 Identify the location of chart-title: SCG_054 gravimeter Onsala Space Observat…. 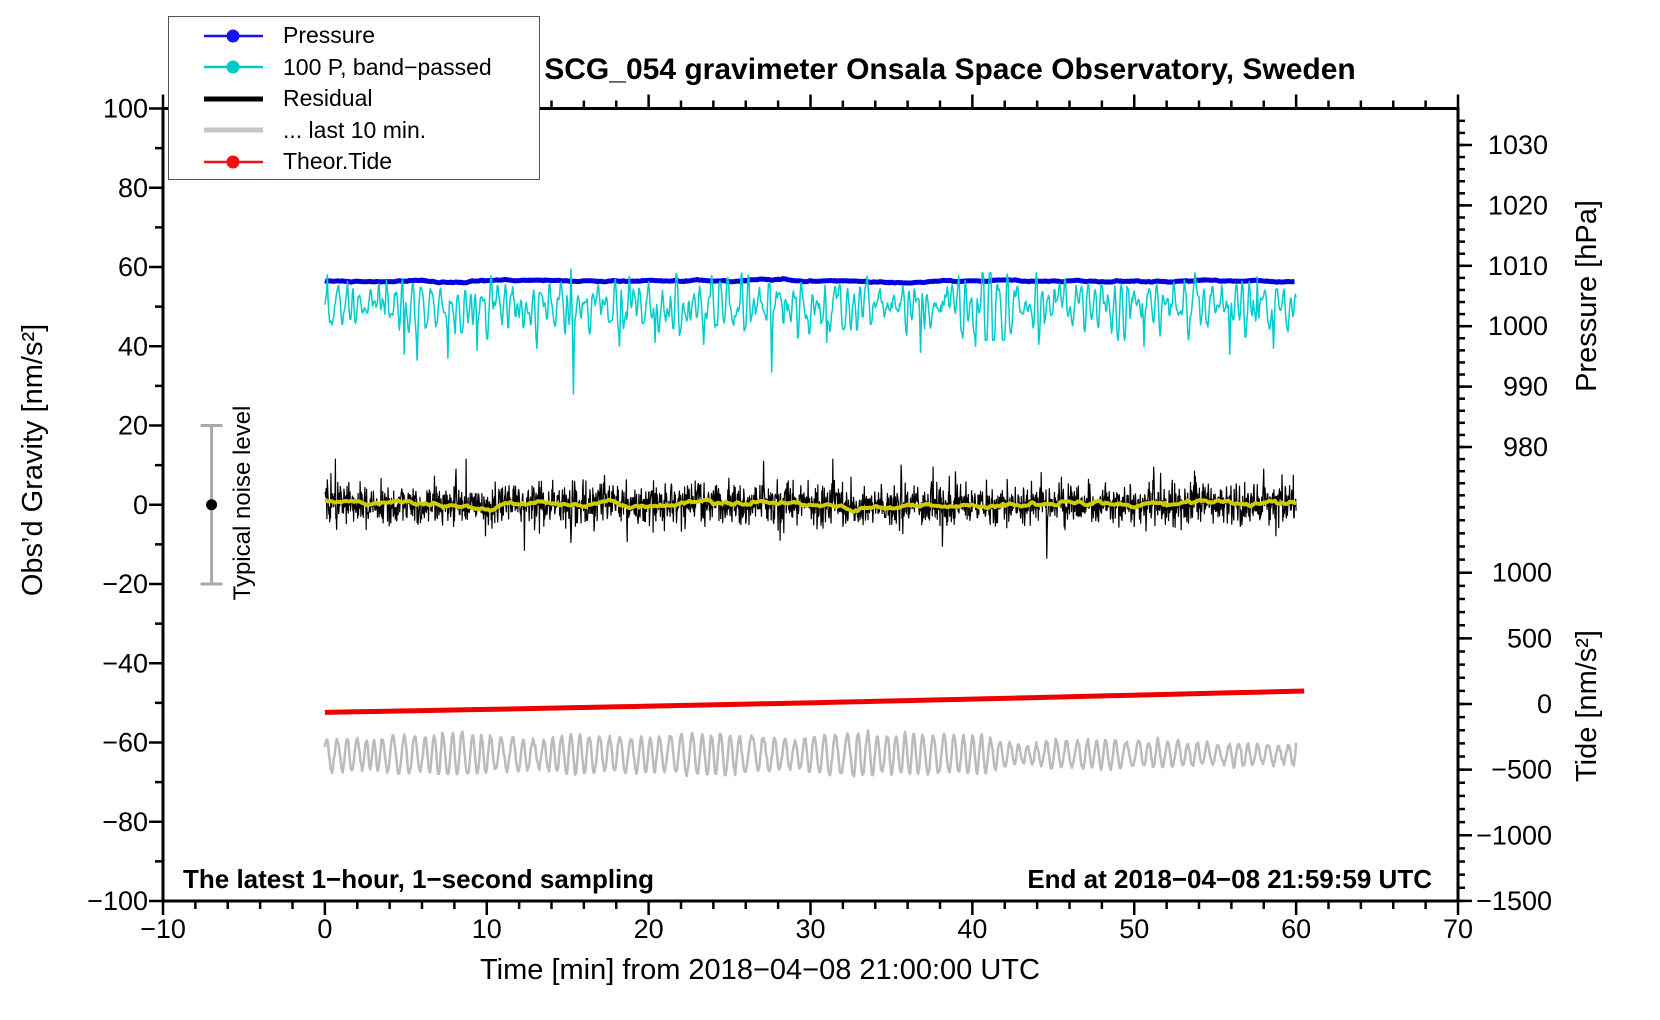
(950, 69).